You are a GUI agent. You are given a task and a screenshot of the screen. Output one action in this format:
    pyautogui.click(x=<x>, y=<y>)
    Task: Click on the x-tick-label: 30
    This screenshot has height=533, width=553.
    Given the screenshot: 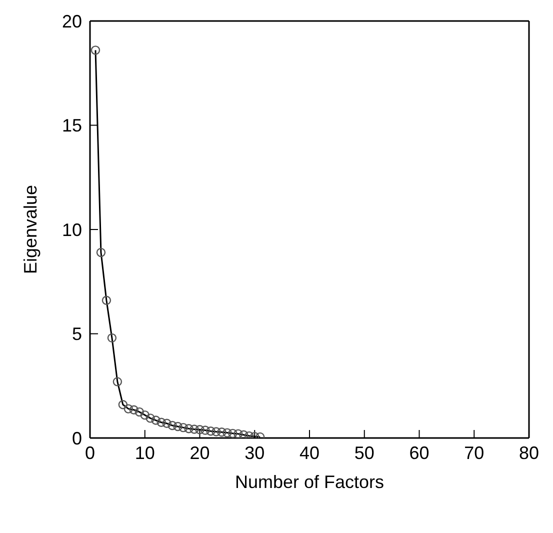 What is the action you would take?
    pyautogui.click(x=254, y=452)
    